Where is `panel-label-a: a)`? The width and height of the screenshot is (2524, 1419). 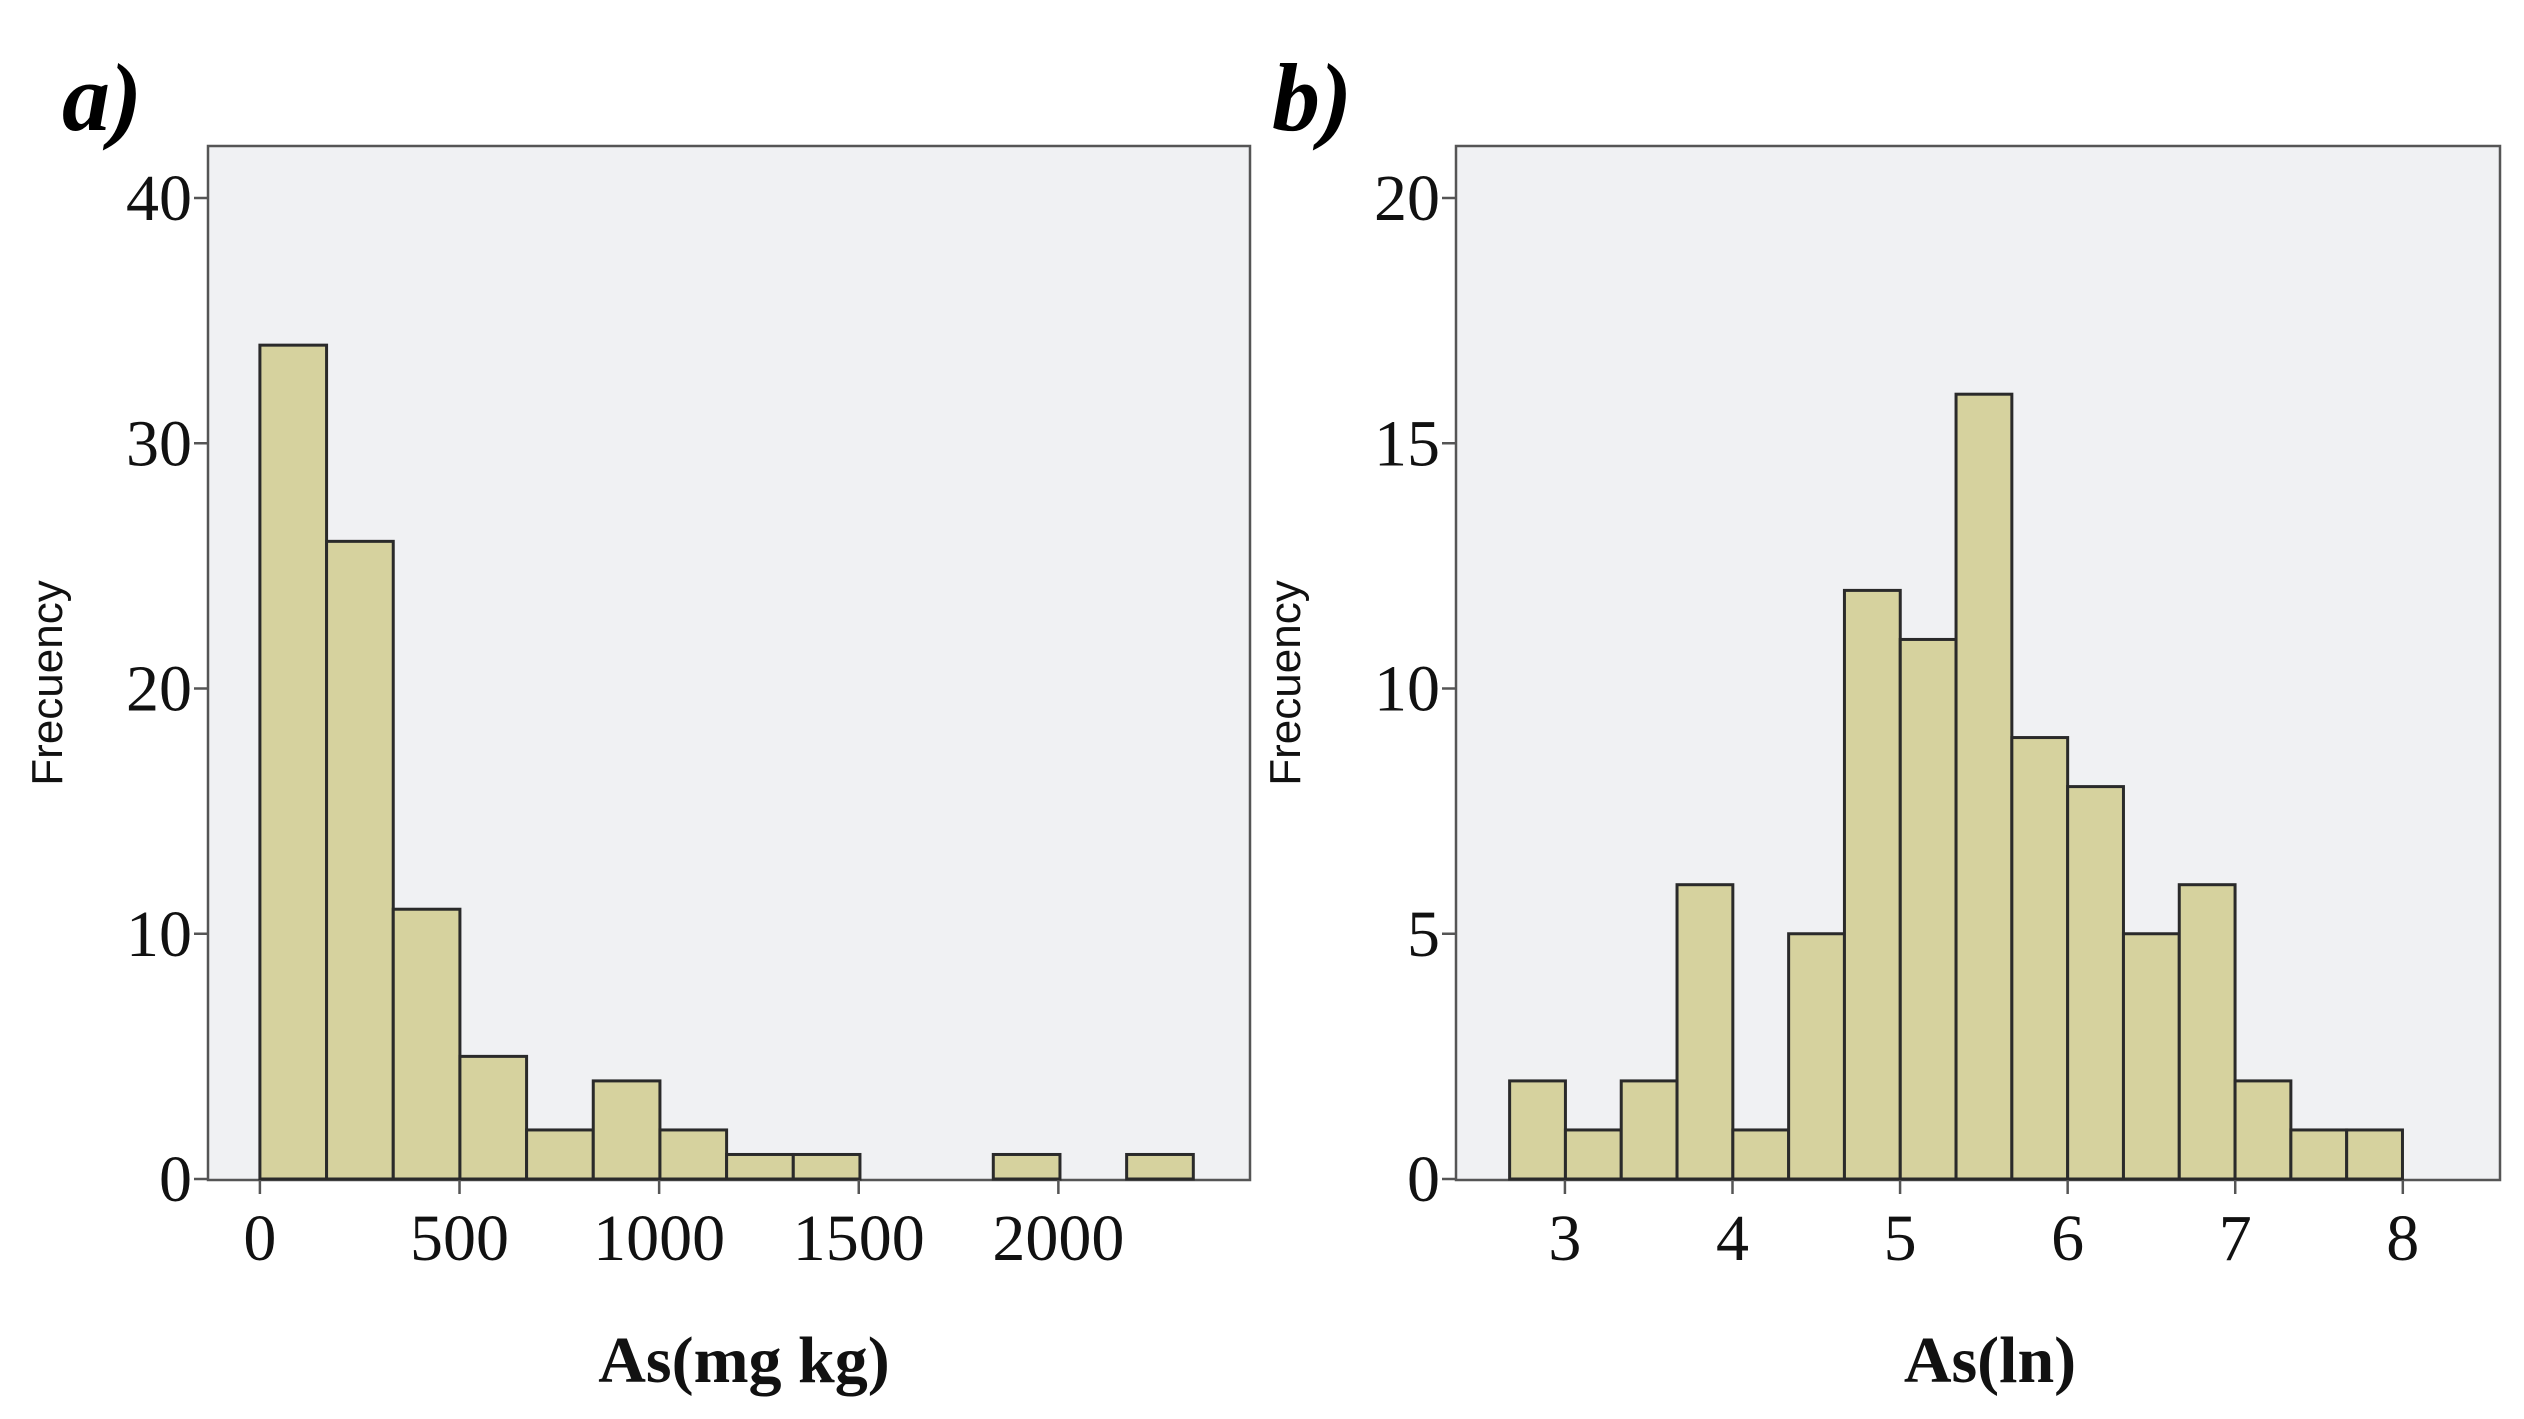 panel-label-a: a) is located at coordinates (102, 97).